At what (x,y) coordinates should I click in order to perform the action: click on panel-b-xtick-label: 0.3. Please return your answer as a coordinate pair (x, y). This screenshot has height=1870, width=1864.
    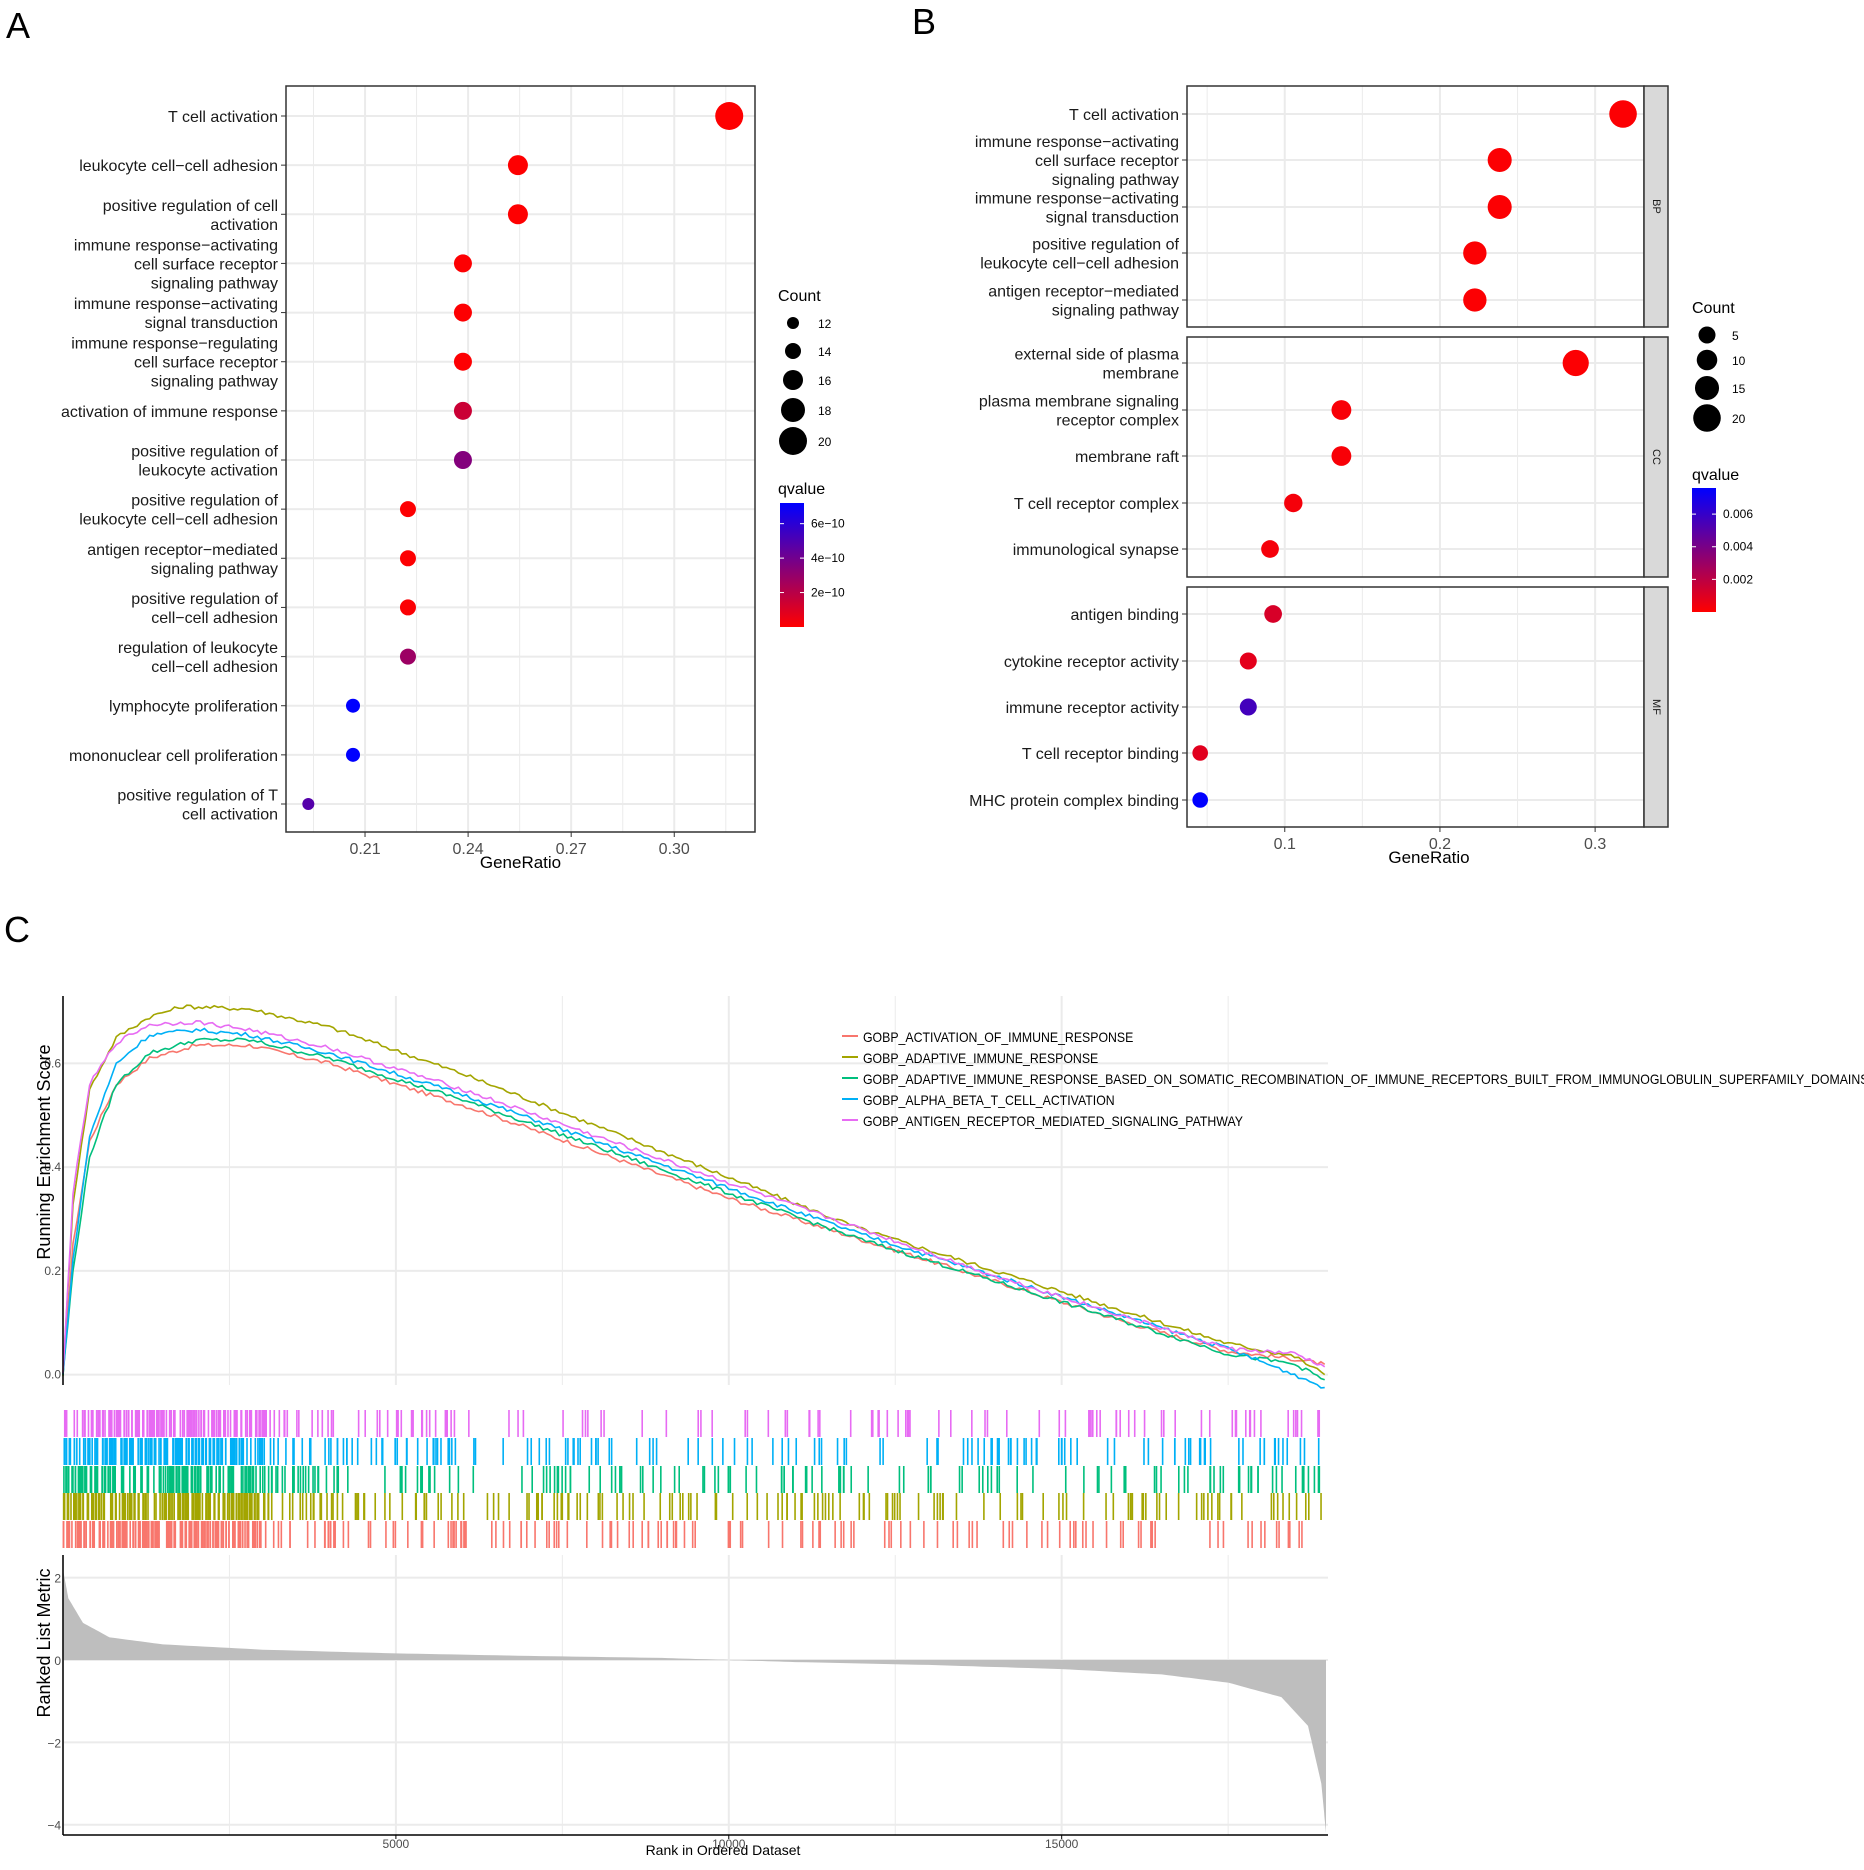
    Looking at the image, I should click on (1595, 844).